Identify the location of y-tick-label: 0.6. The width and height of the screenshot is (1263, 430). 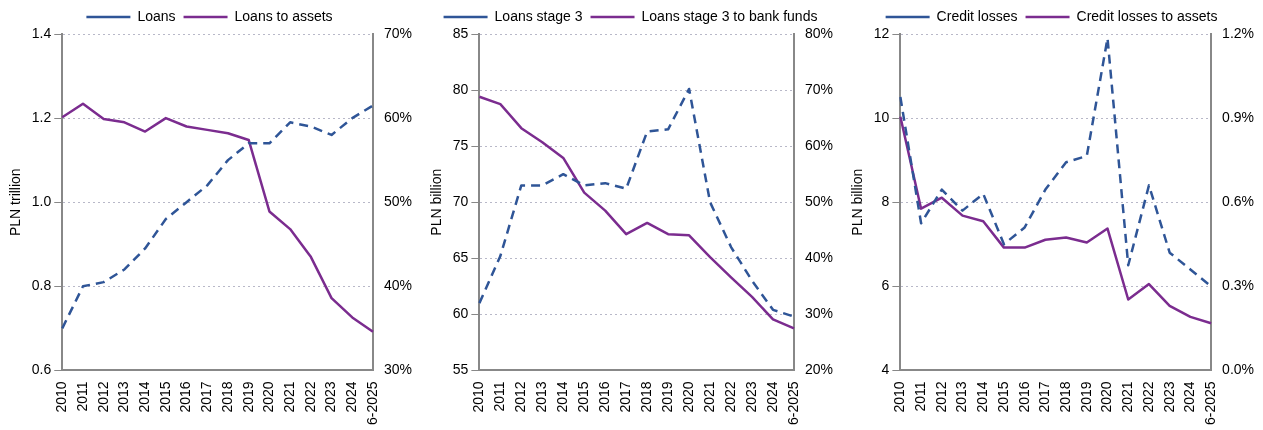
(41, 369).